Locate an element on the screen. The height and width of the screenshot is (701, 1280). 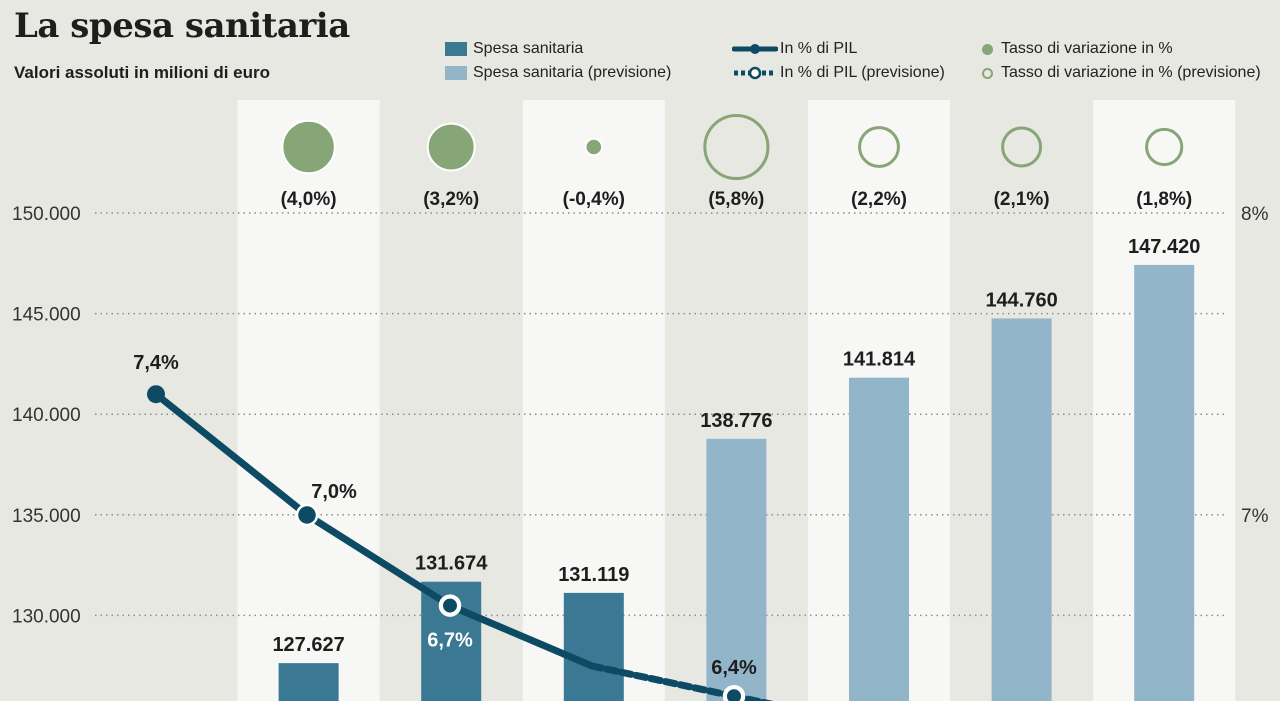
bar-value-label: 138.776 is located at coordinates (736, 421).